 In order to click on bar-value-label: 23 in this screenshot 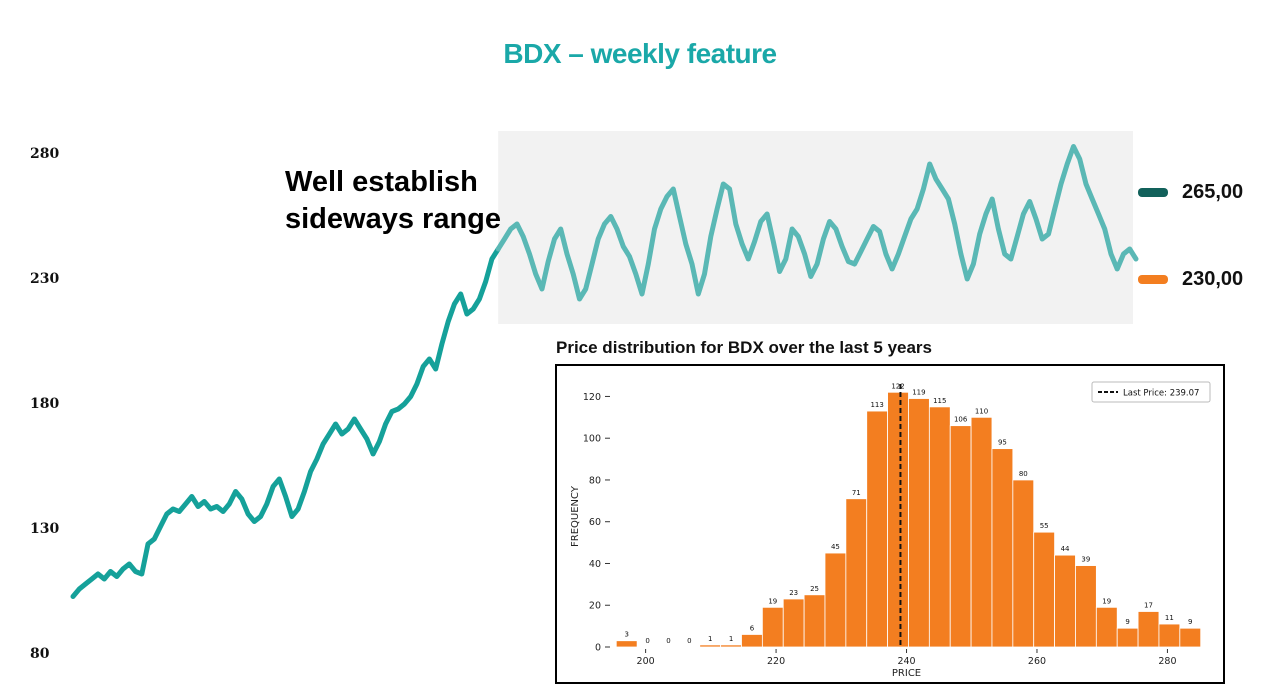, I will do `click(793, 593)`.